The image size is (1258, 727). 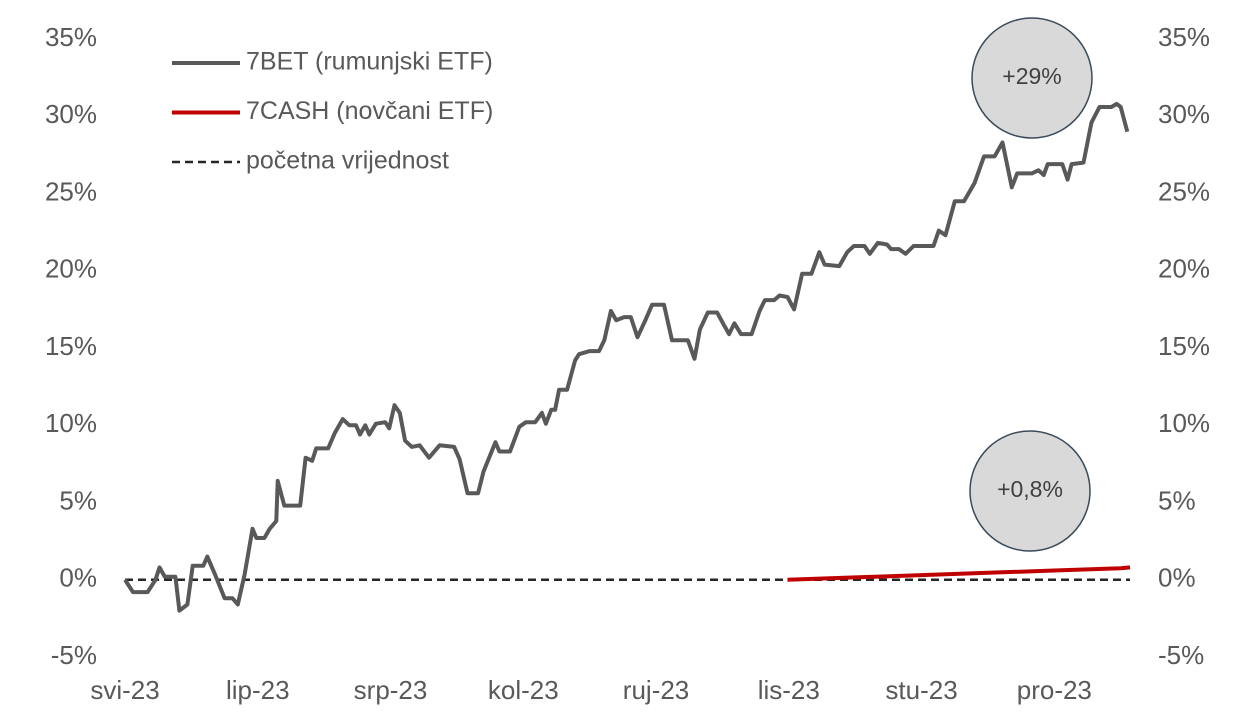 What do you see at coordinates (1184, 37) in the screenshot?
I see `y2-tick-label: 35%` at bounding box center [1184, 37].